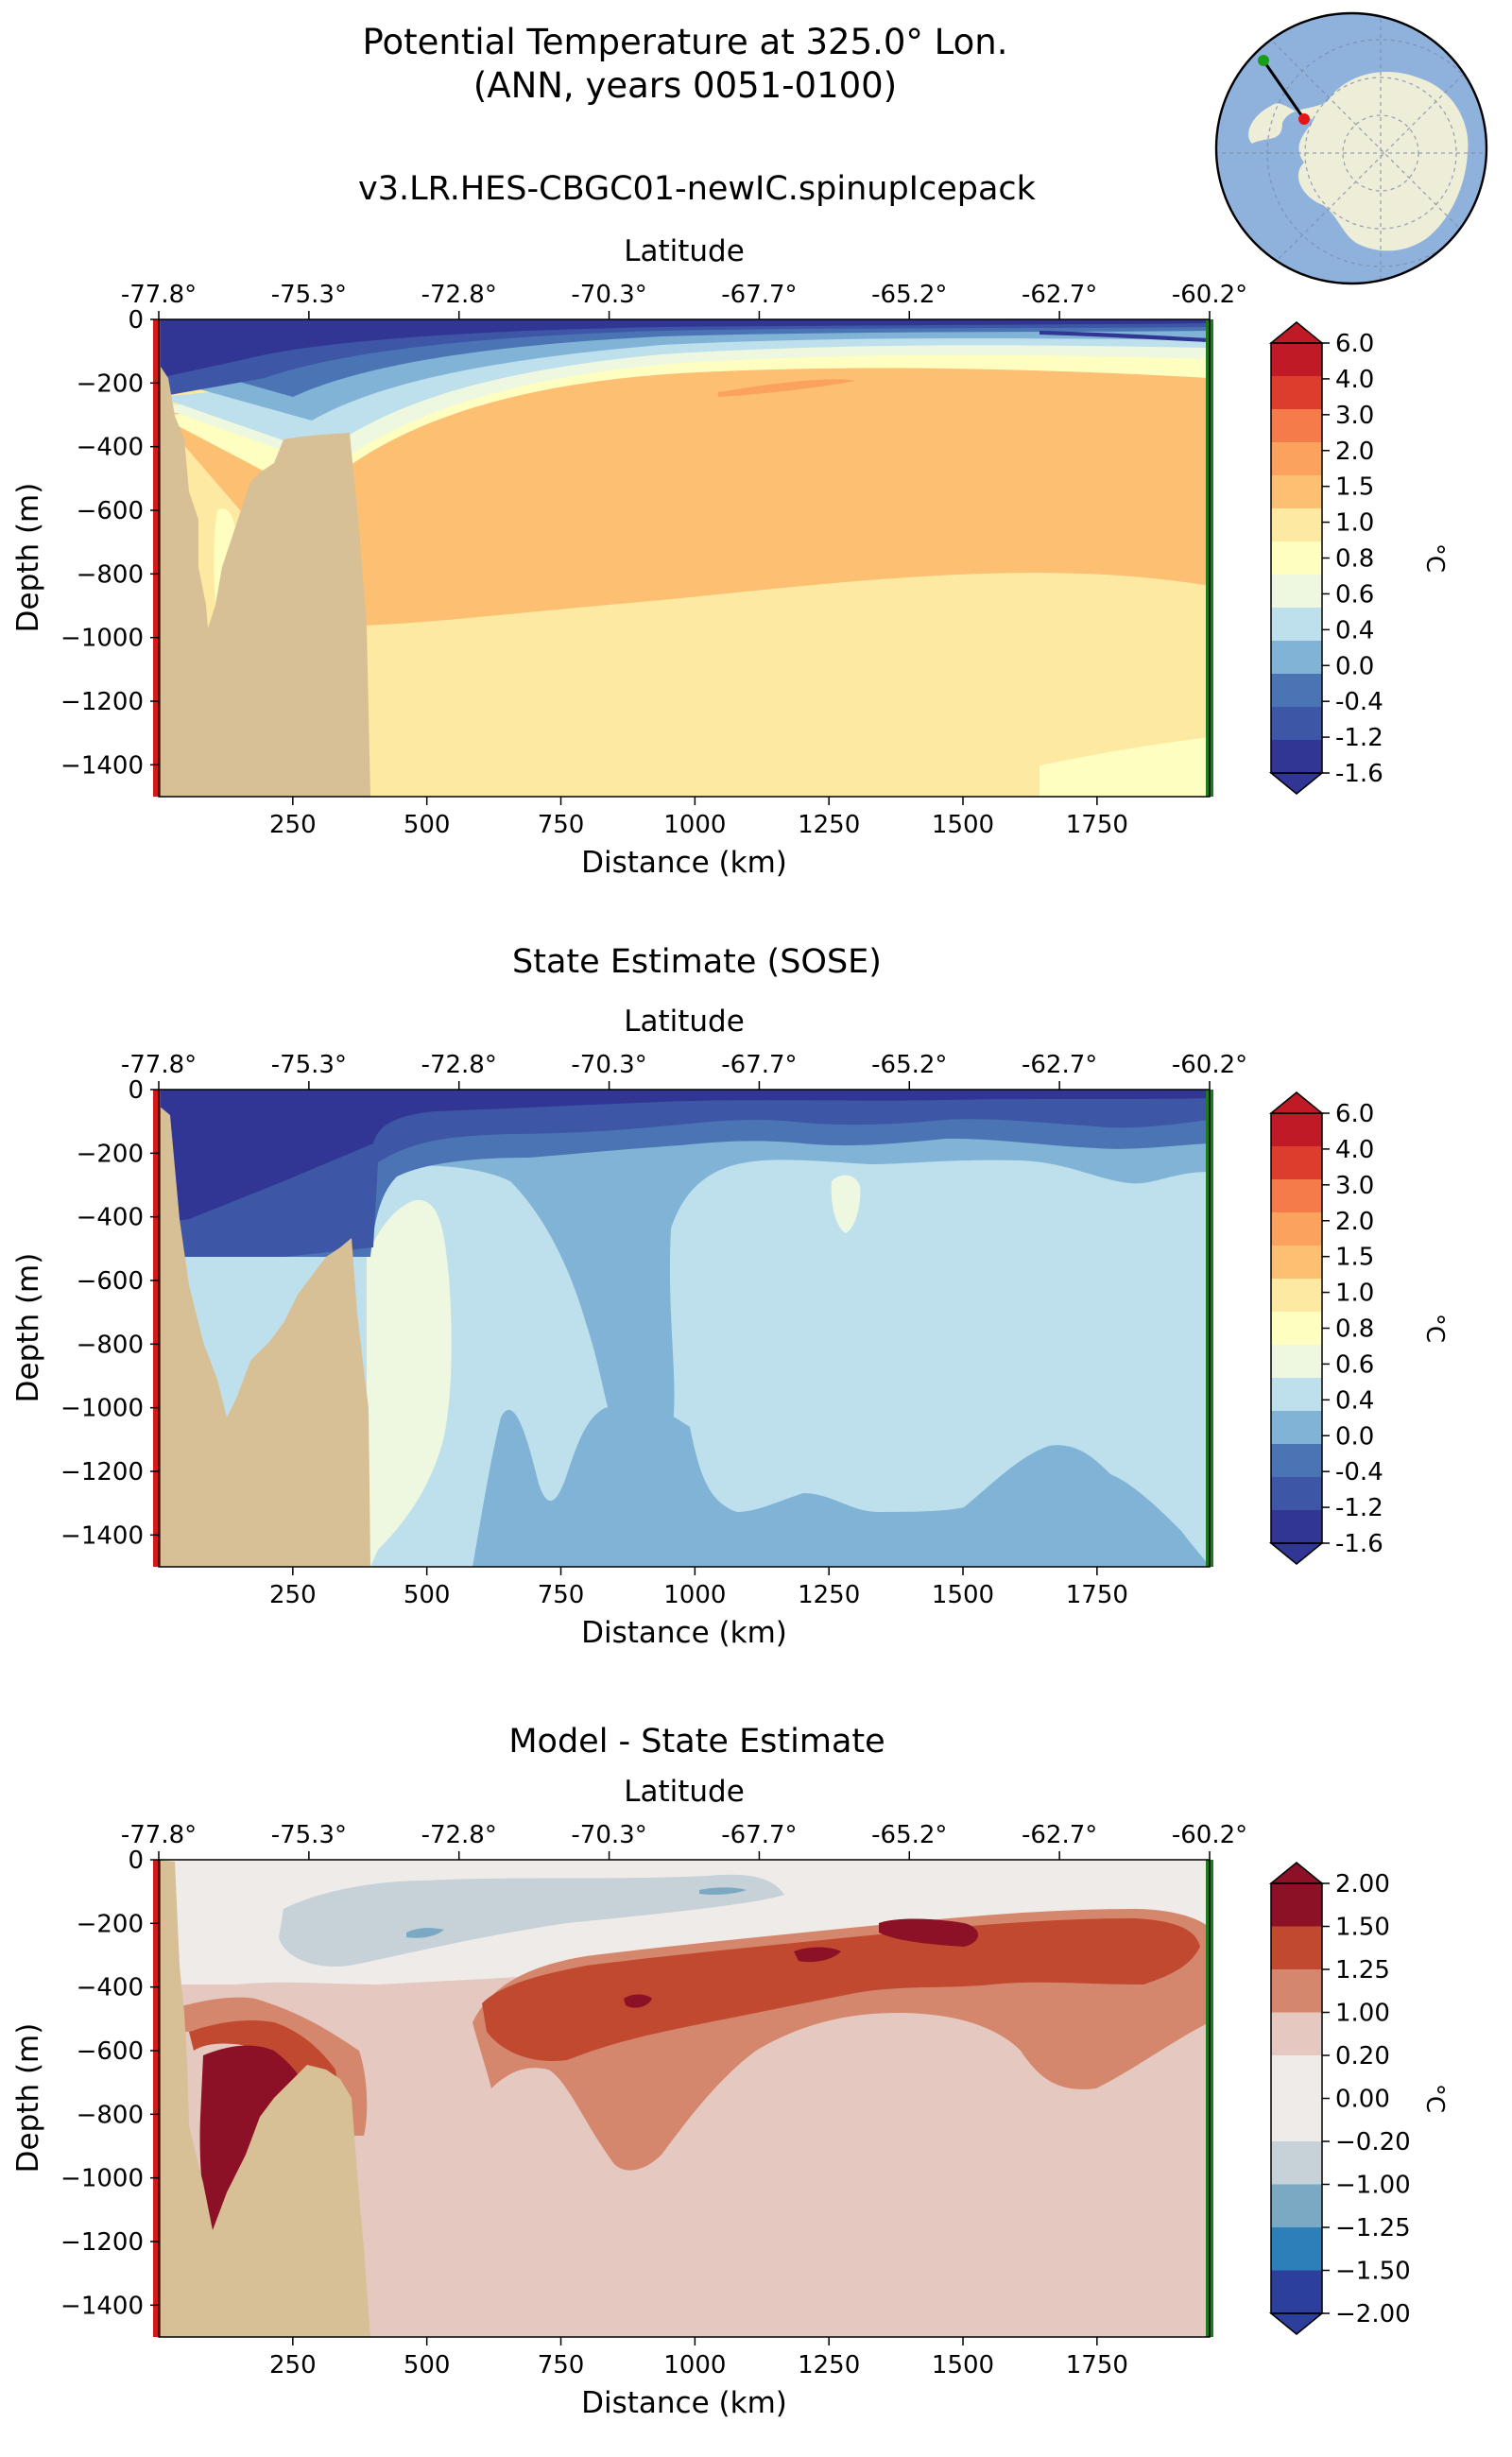 The width and height of the screenshot is (1512, 2457). Describe the element at coordinates (157, 2098) in the screenshot. I see `panel3-left-marker` at that location.